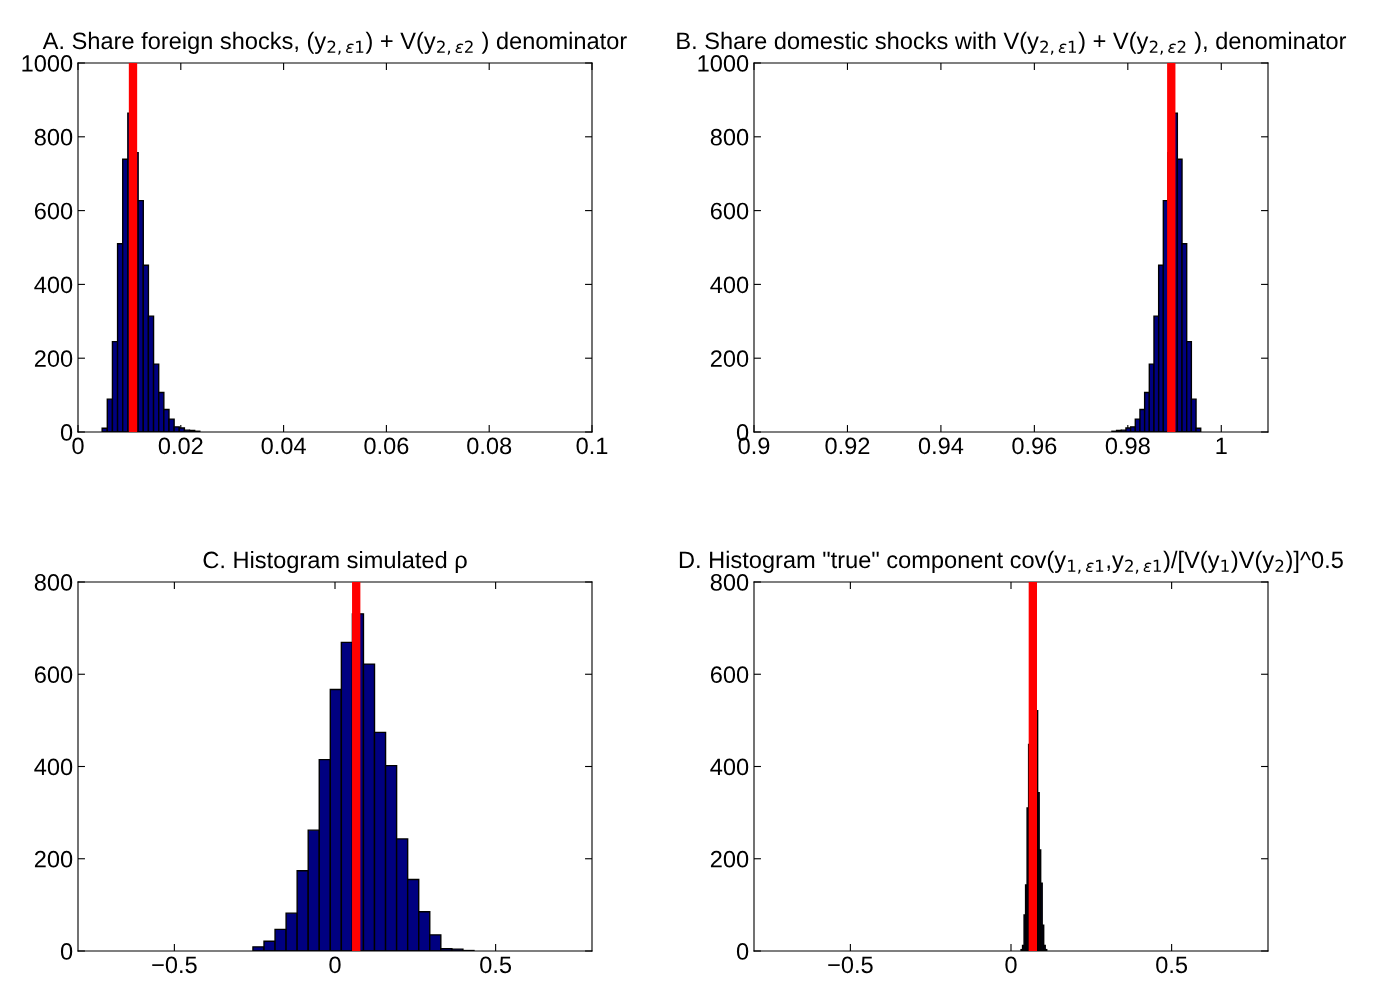 The height and width of the screenshot is (987, 1375). What do you see at coordinates (334, 43) in the screenshot?
I see `chart-title: A. Share foreign shocks, (y$_{2,ε1}$) + V(y$_{2,ε2}$ ) denominator` at bounding box center [334, 43].